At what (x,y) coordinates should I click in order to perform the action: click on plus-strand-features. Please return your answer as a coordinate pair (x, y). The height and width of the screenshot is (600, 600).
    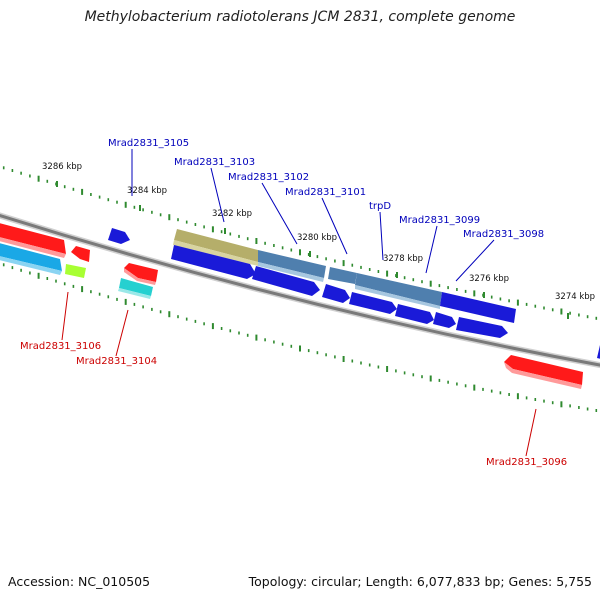
    Looking at the image, I should click on (312, 275).